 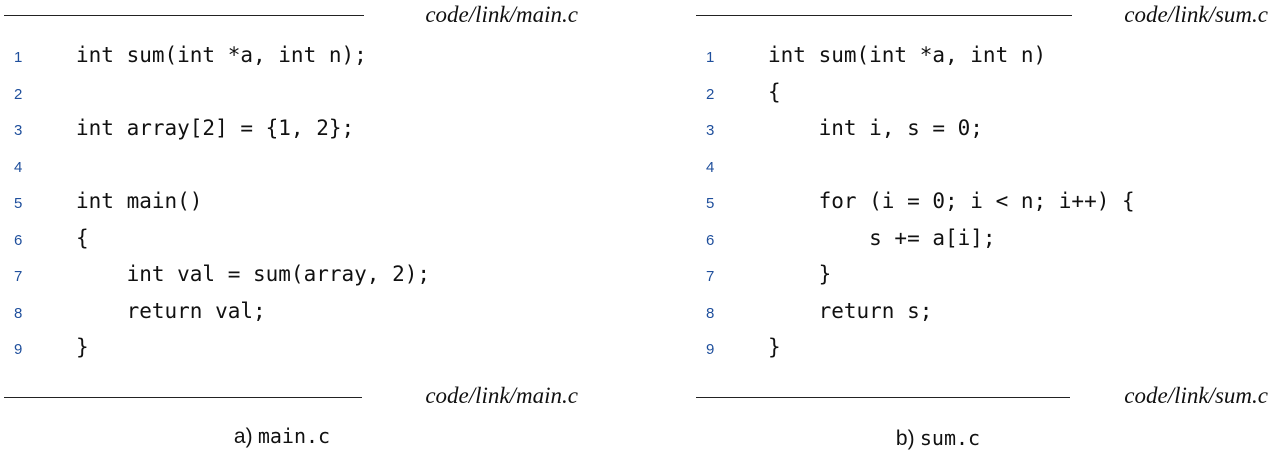 What do you see at coordinates (950, 438) in the screenshot?
I see `caption-filename: sum.c` at bounding box center [950, 438].